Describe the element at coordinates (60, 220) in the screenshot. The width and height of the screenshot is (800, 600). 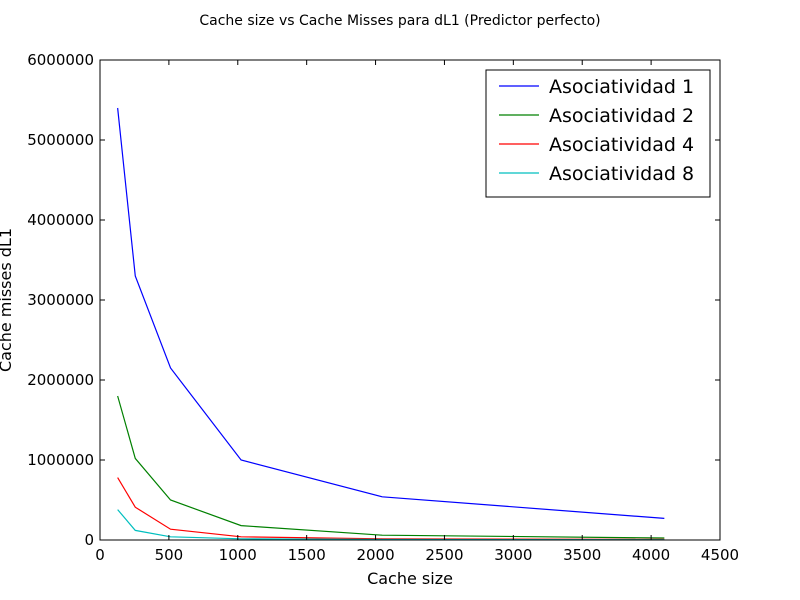
I see `y-tick-label: 4000000` at that location.